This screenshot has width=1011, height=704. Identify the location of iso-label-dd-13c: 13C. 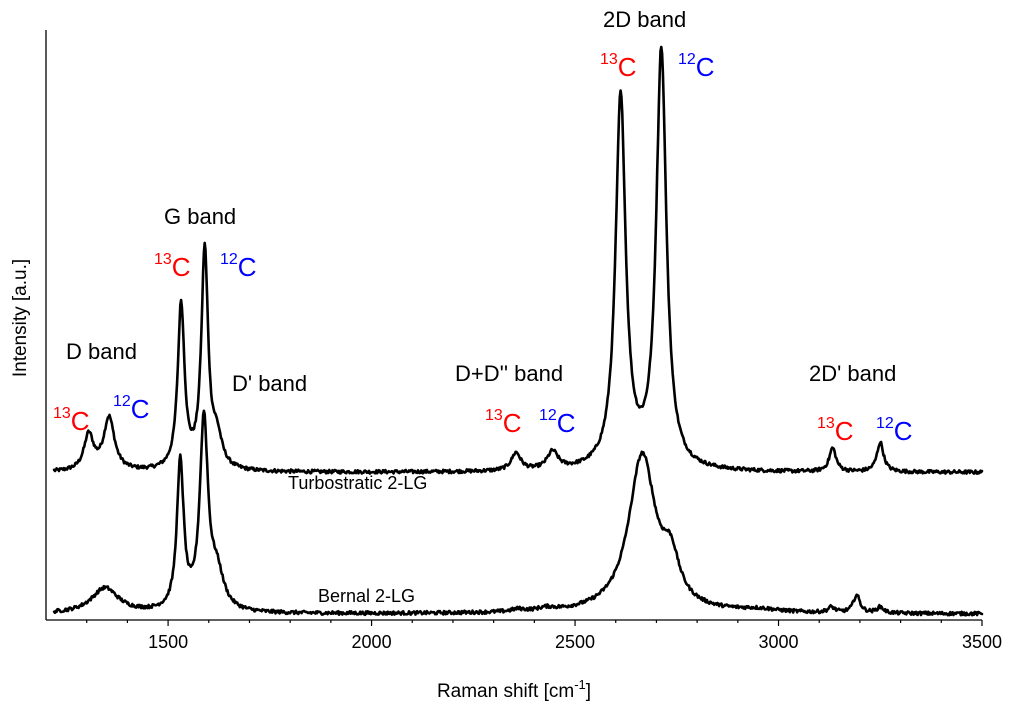
(503, 422).